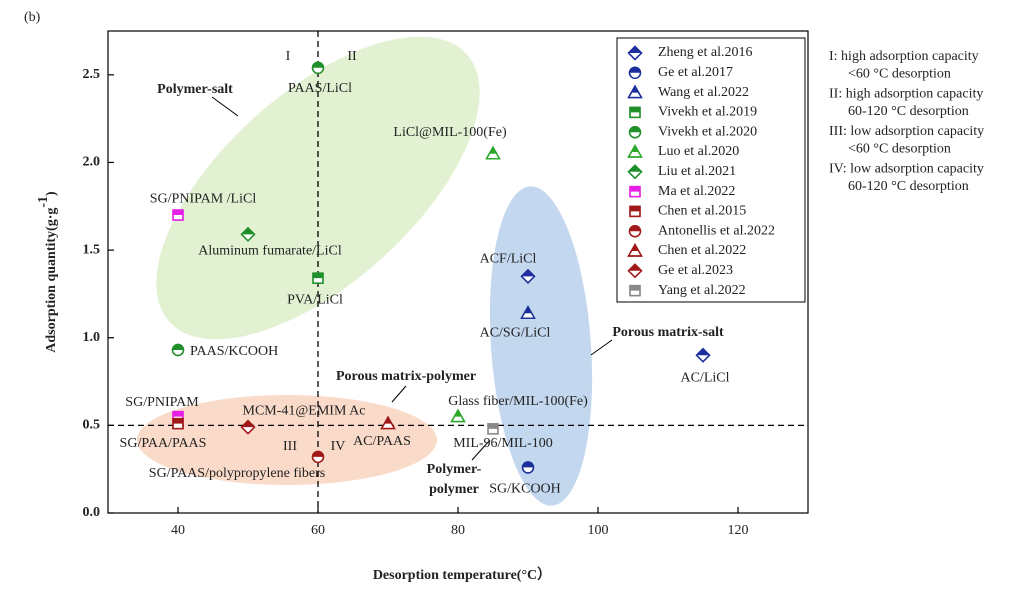 This screenshot has width=1012, height=591. Describe the element at coordinates (270, 251) in the screenshot. I see `point-label: Aluminum fumarate/LiCl` at that location.